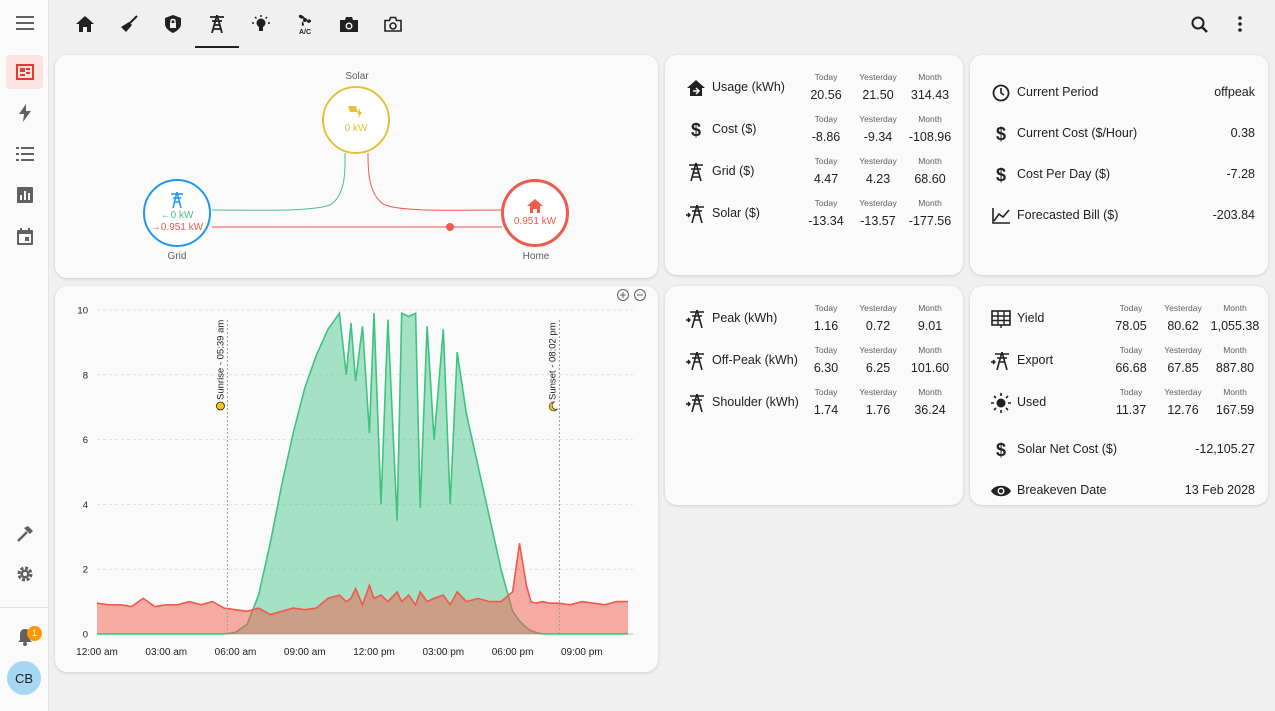 This screenshot has height=711, width=1275. I want to click on stat-row-cost-per-day: $ Cost Per Day ($) -7.28, so click(1119, 177).